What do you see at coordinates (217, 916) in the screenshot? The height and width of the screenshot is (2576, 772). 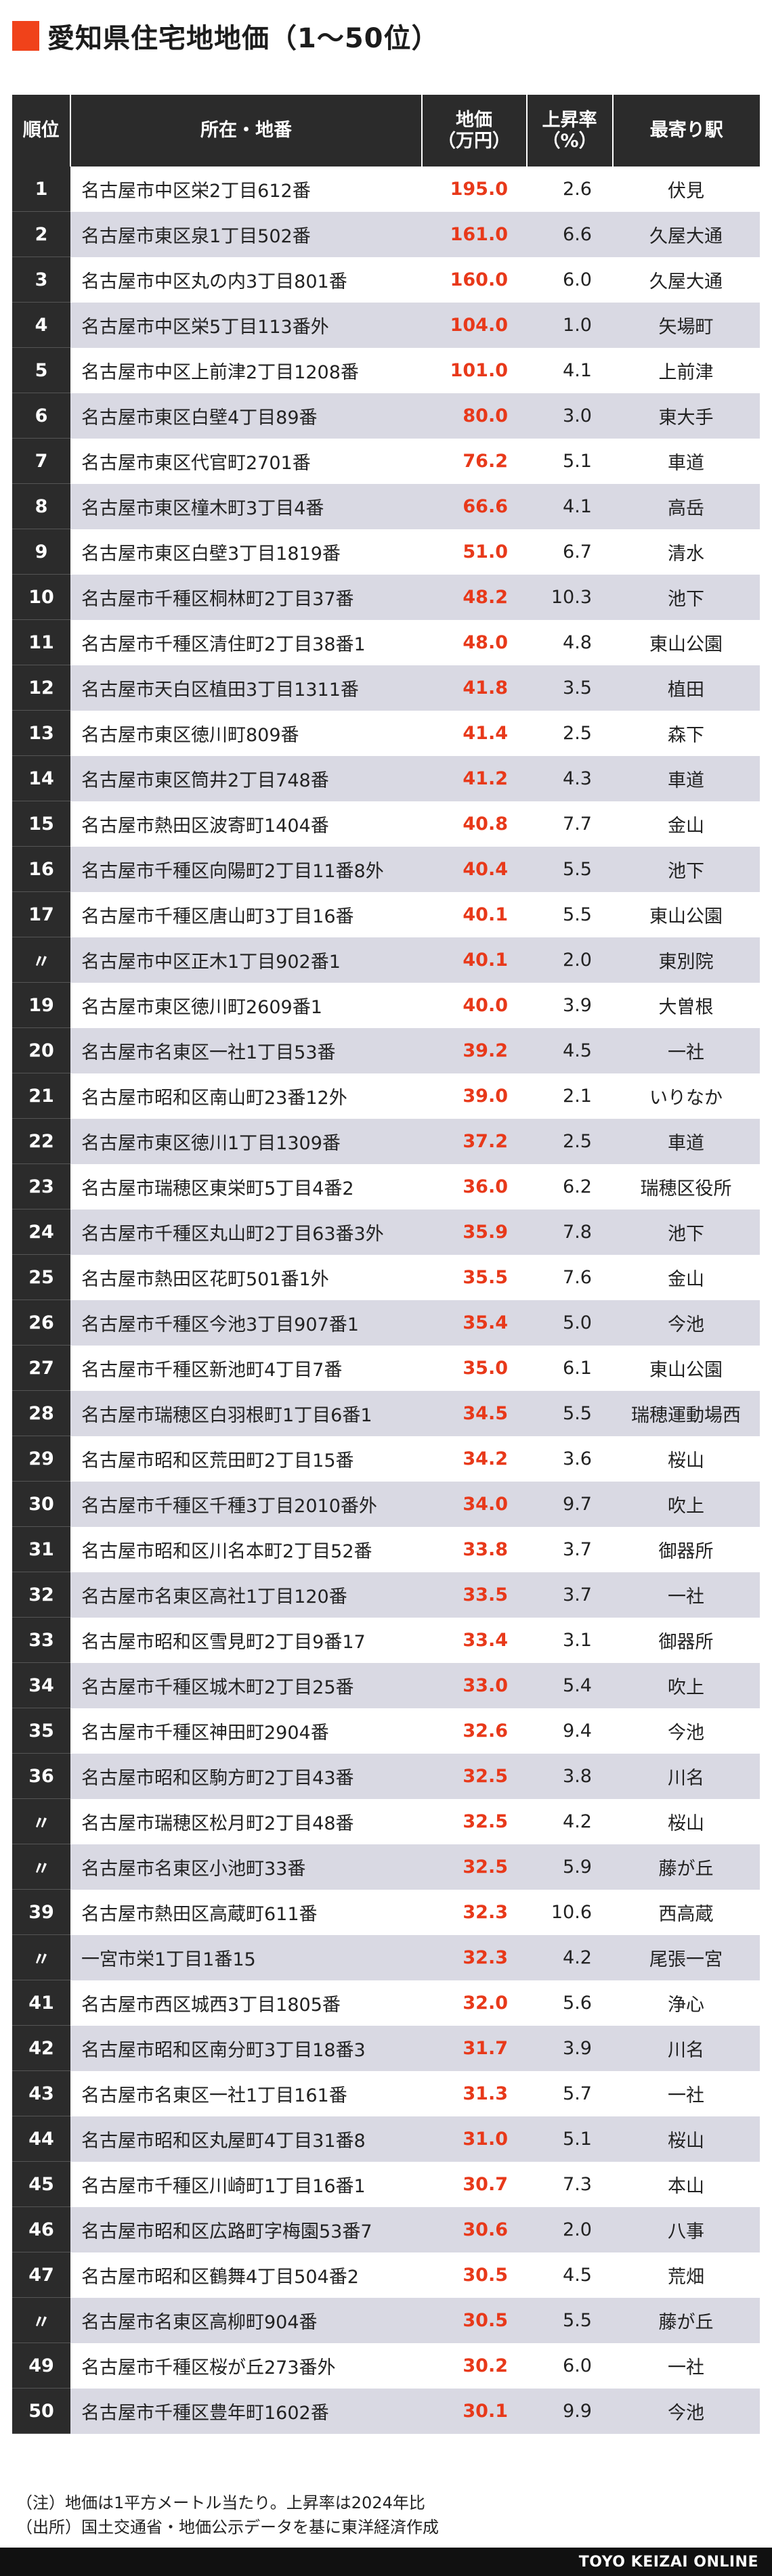 I see `address-cell: 名古屋市千種区唐山町3丁目16番` at bounding box center [217, 916].